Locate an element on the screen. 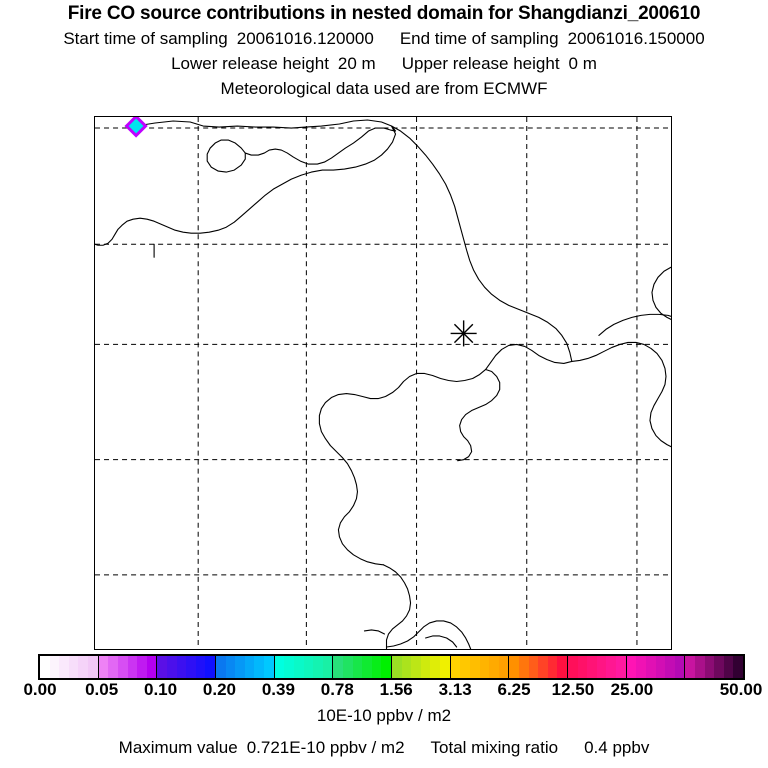  colorbar-tick-2: 0.10 is located at coordinates (160, 689).